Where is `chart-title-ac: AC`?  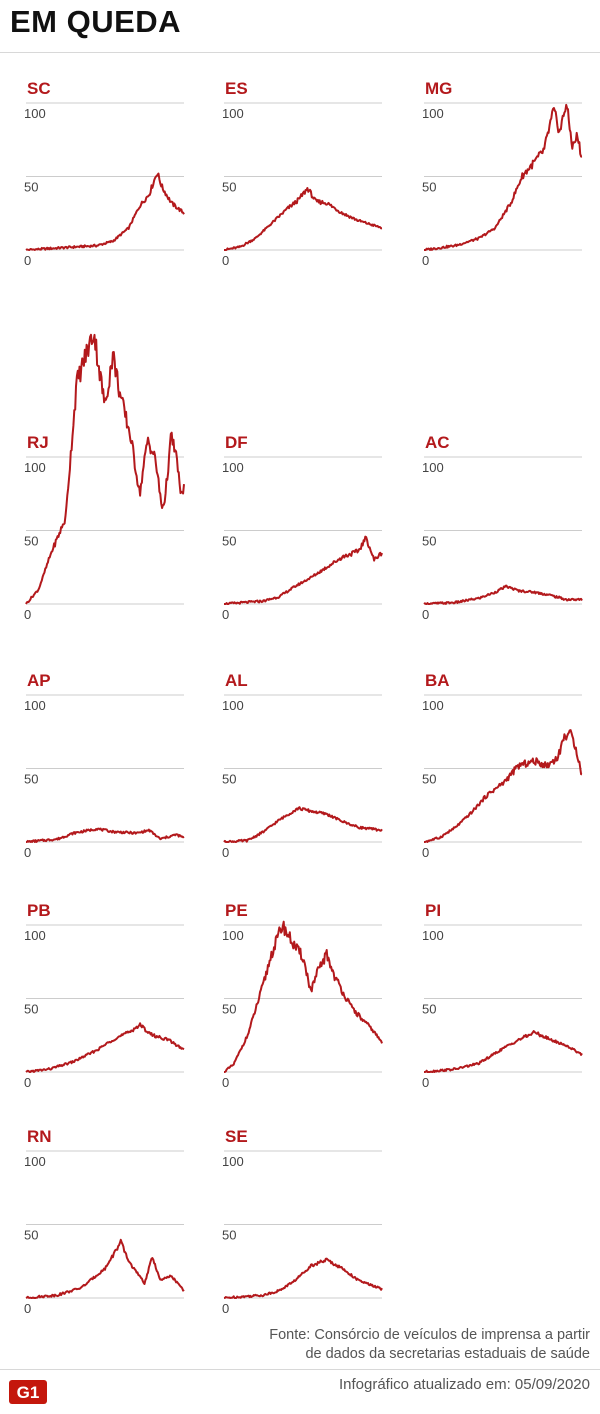 chart-title-ac: AC is located at coordinates (437, 442).